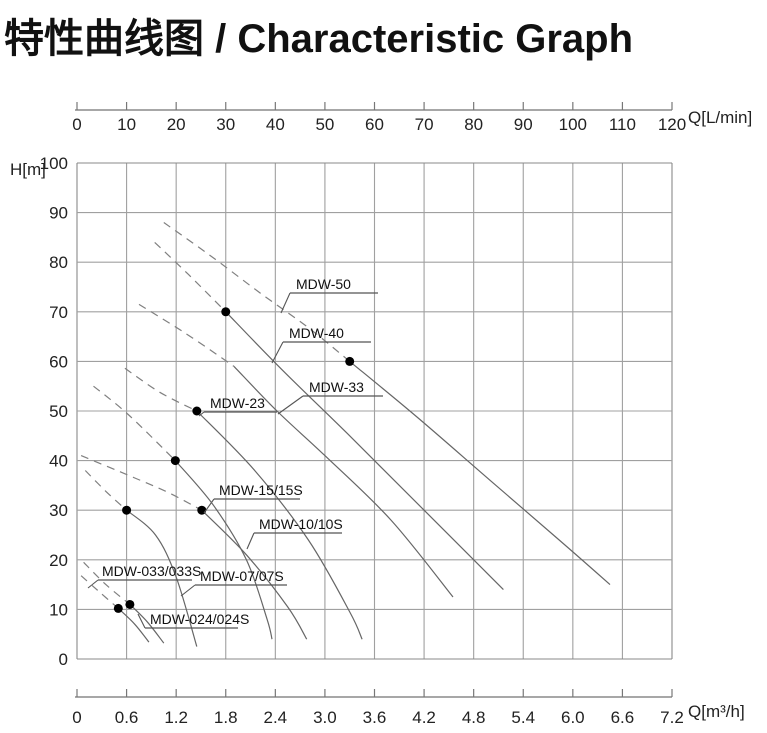 The width and height of the screenshot is (767, 733). I want to click on top-axis-tick-label: 110, so click(622, 124).